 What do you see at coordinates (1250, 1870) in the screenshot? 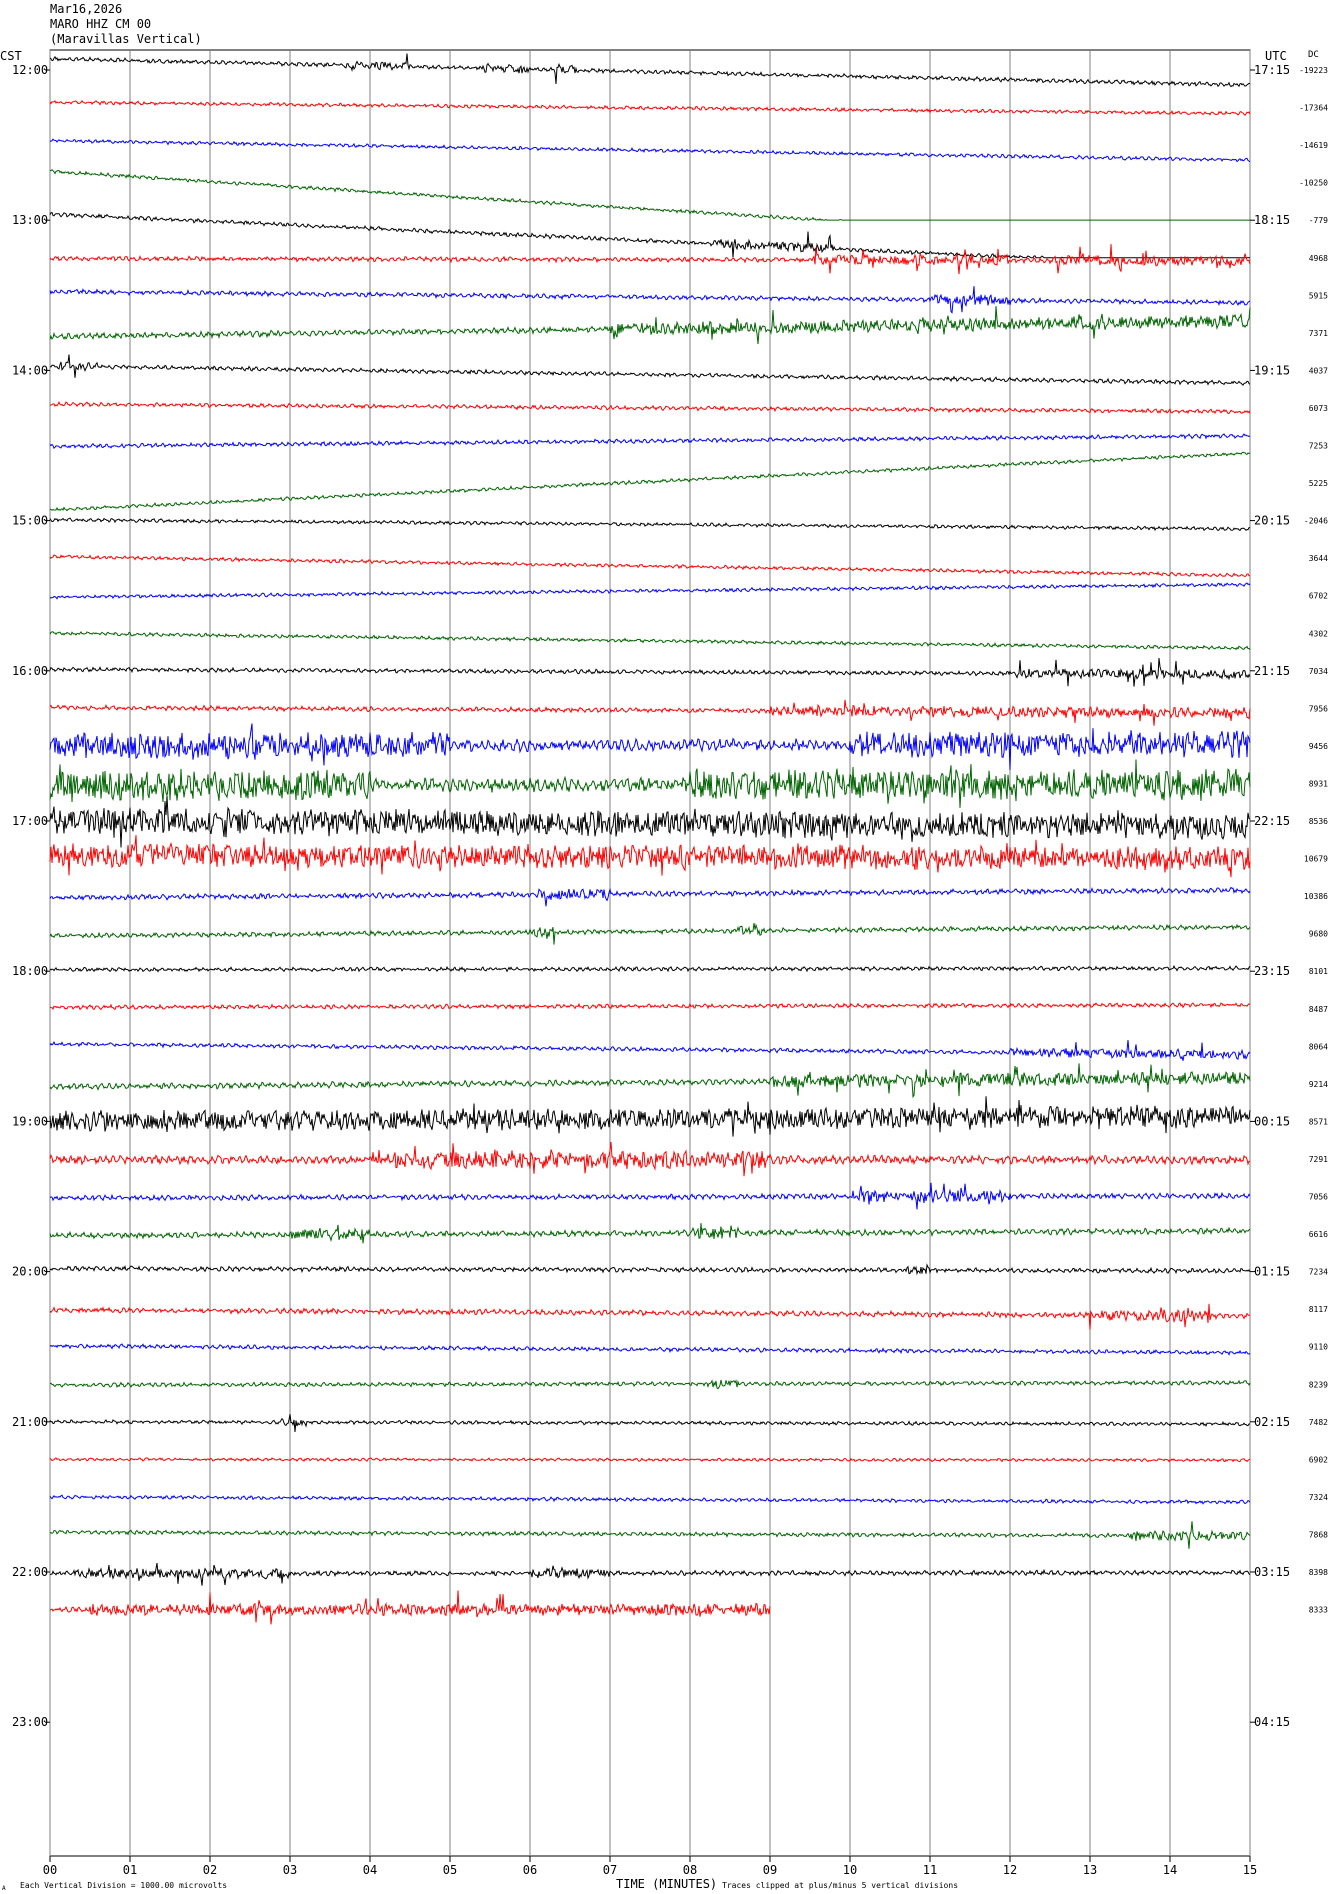
I see `x-tick-label: 15` at bounding box center [1250, 1870].